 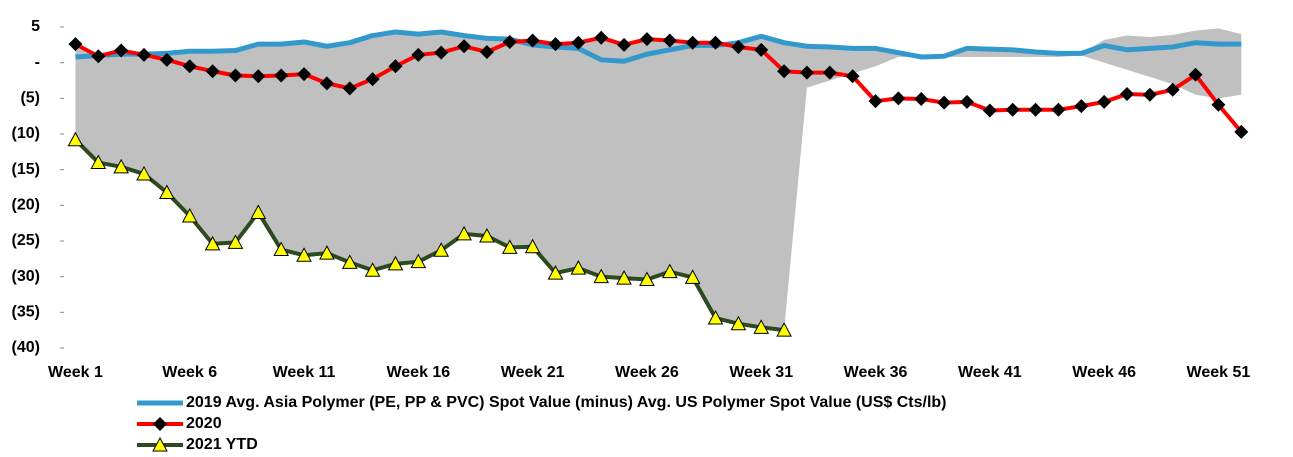 I want to click on y-tick-label: (20), so click(x=26, y=205).